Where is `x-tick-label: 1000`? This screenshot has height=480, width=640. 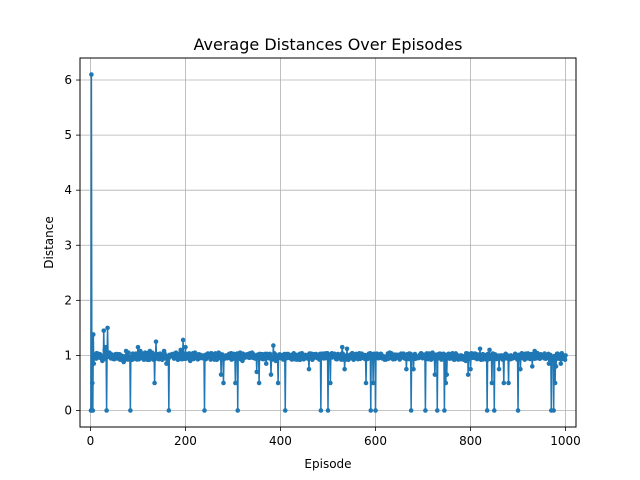
x-tick-label: 1000 is located at coordinates (565, 441).